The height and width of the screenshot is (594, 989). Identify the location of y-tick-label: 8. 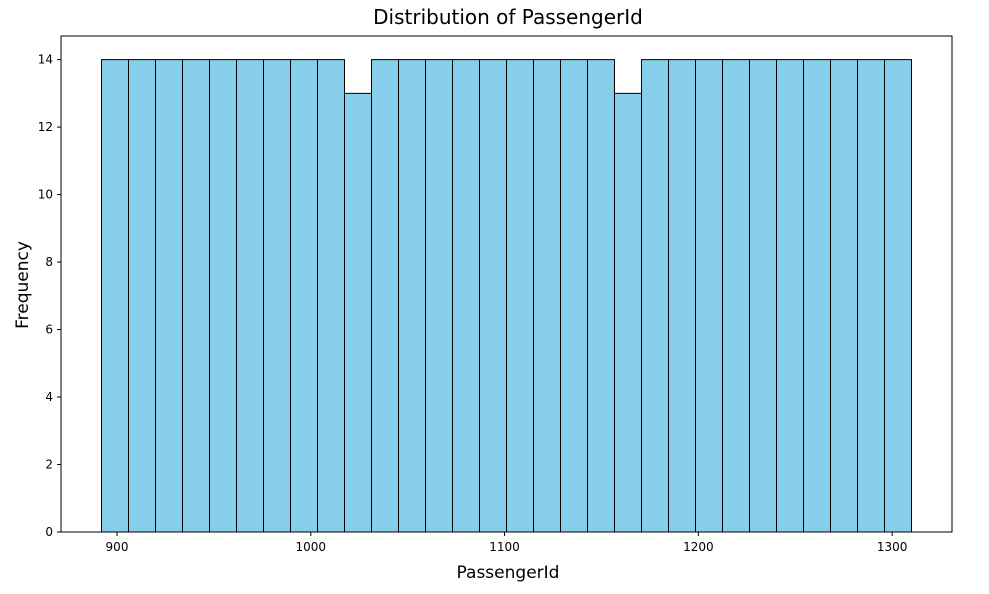
(49, 262).